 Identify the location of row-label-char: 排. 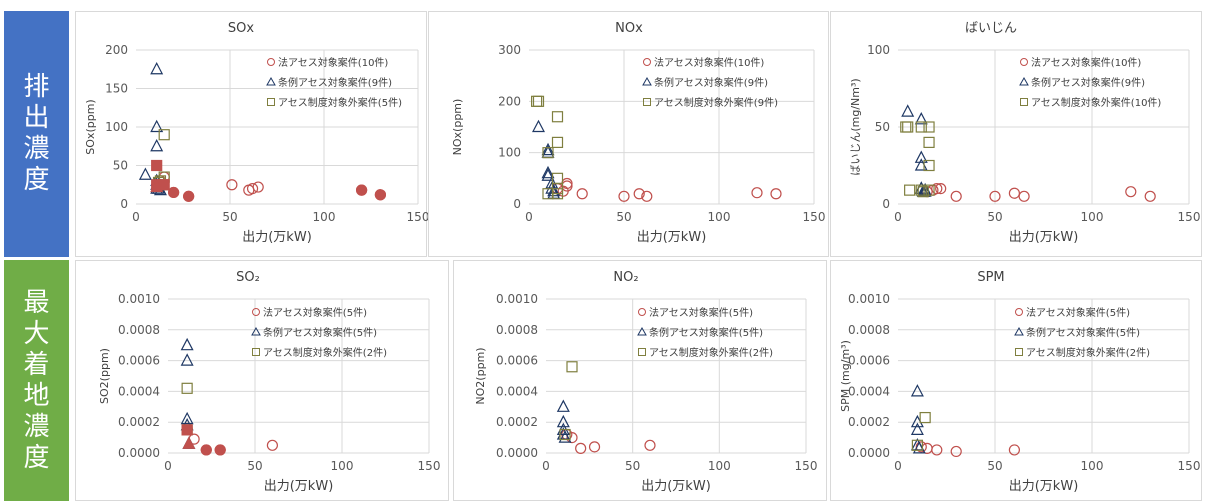
(36, 87).